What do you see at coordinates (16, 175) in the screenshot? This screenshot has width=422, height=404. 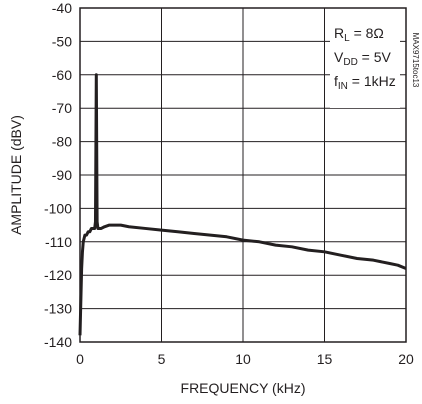 I see `y-axis-title: AMPLITUDE (dBV)` at bounding box center [16, 175].